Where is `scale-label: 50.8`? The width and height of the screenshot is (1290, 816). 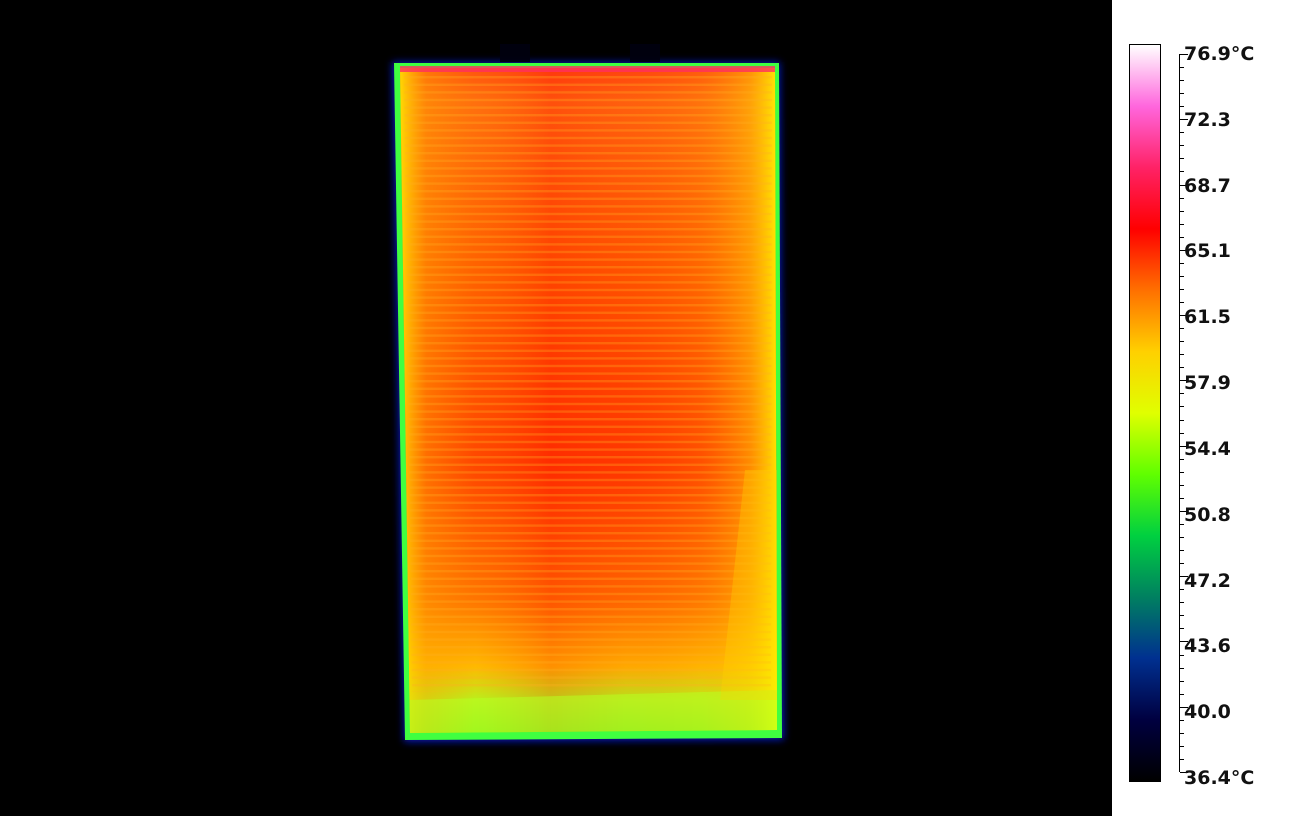 scale-label: 50.8 is located at coordinates (1207, 514).